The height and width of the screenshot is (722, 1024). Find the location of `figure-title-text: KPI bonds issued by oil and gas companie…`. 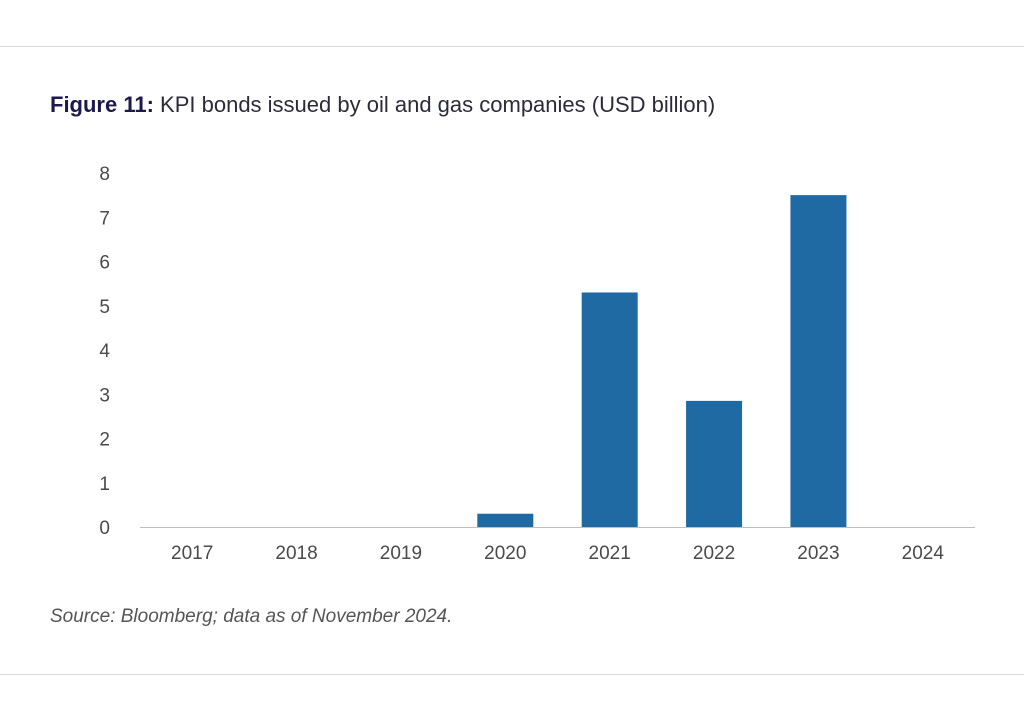

figure-title-text: KPI bonds issued by oil and gas companie… is located at coordinates (438, 104).